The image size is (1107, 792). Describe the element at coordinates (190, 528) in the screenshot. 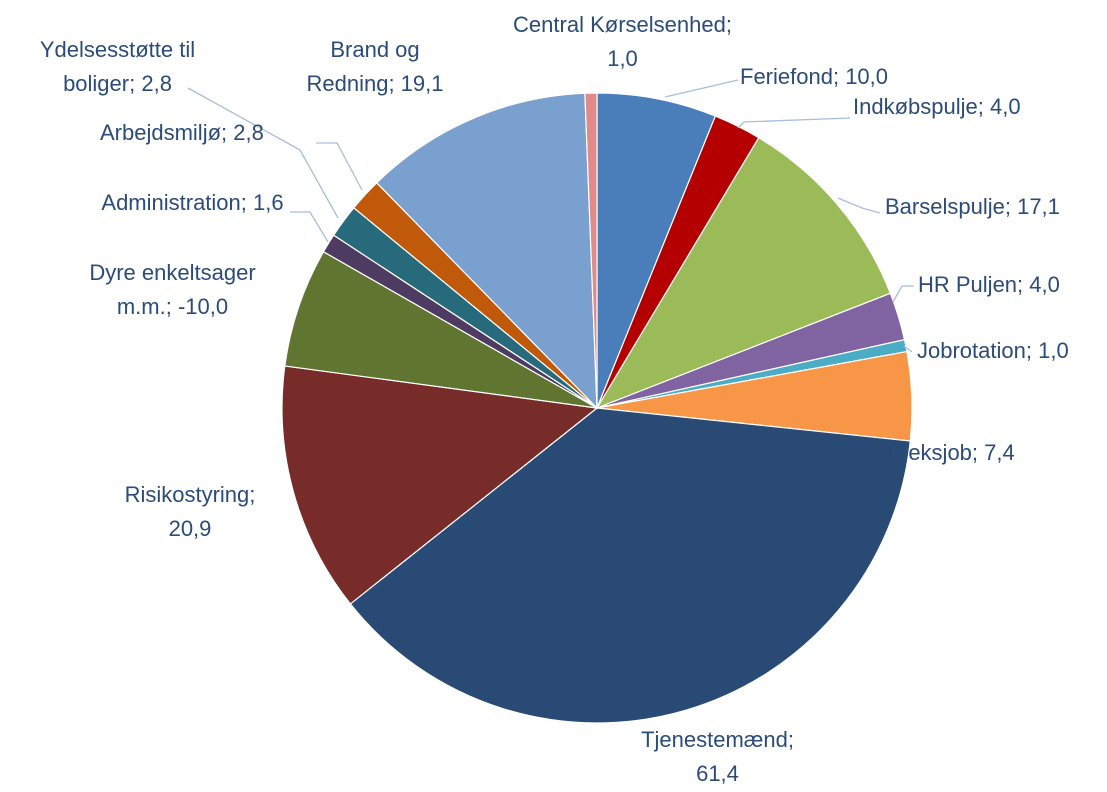

I see `label-value: 20,9` at that location.